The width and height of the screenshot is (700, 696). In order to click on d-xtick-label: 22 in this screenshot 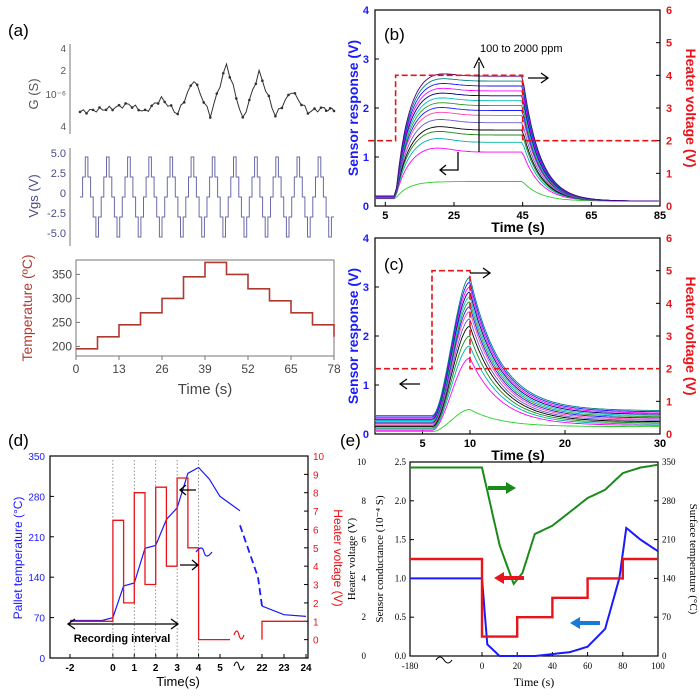, I will do `click(262, 668)`.